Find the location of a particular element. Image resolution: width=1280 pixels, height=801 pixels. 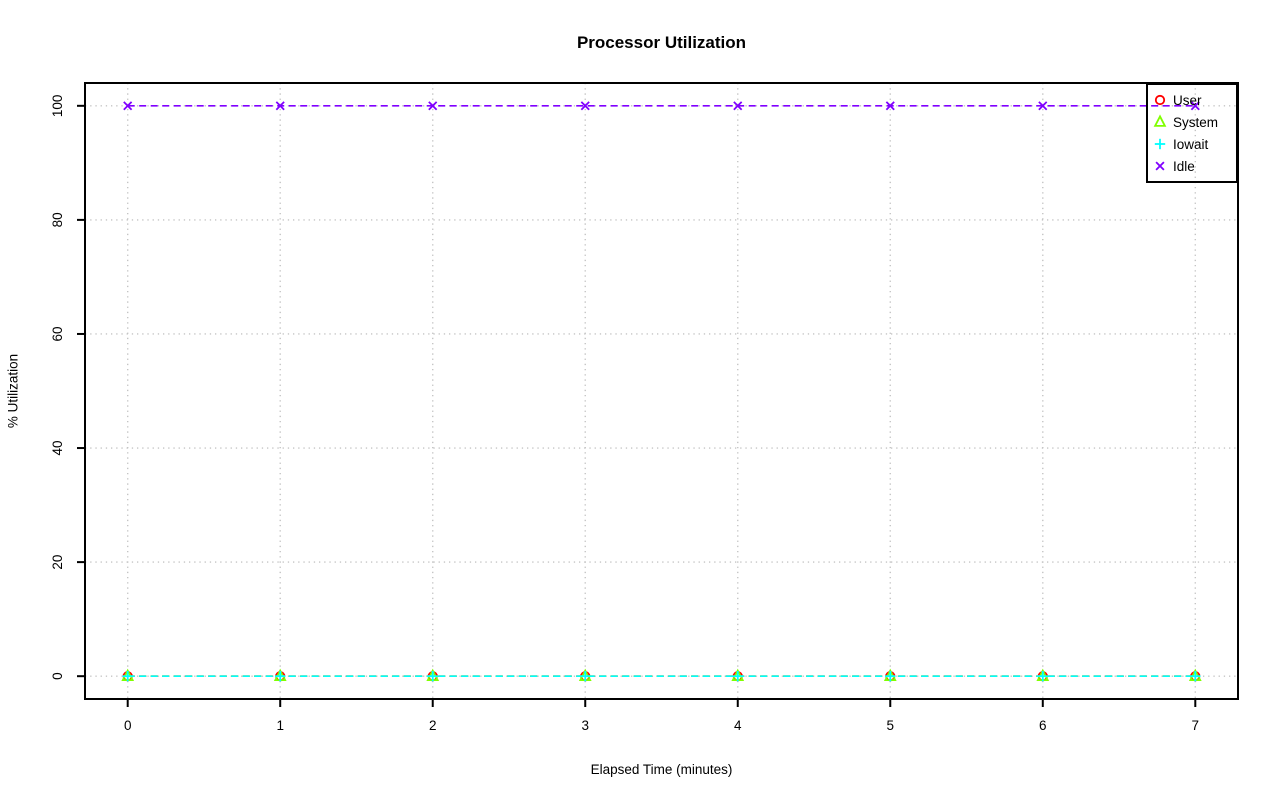

legend-label: Idle is located at coordinates (1184, 166).